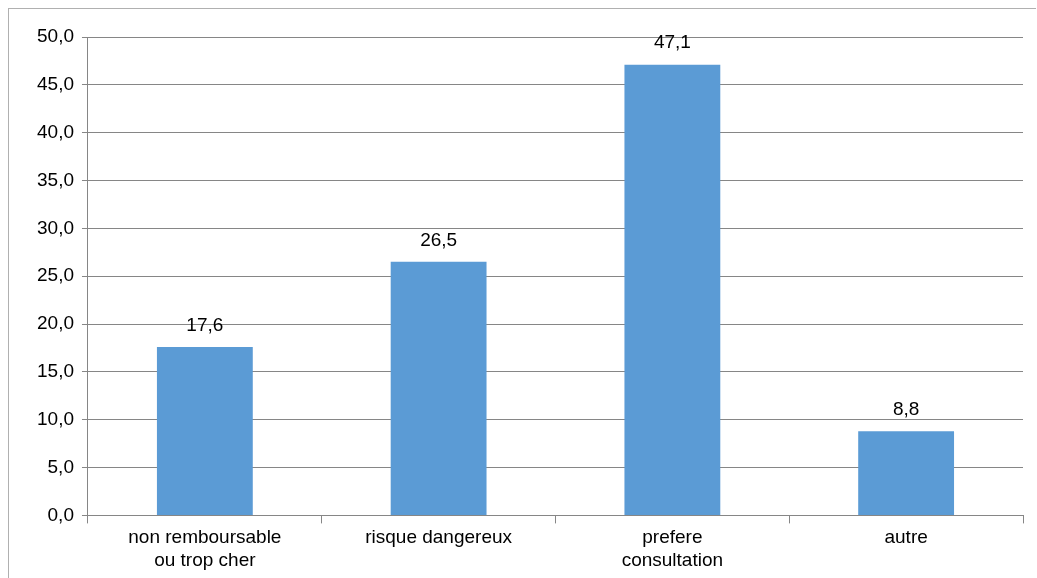  I want to click on x-tick-label: non remboursable ou trop cher, so click(205, 548).